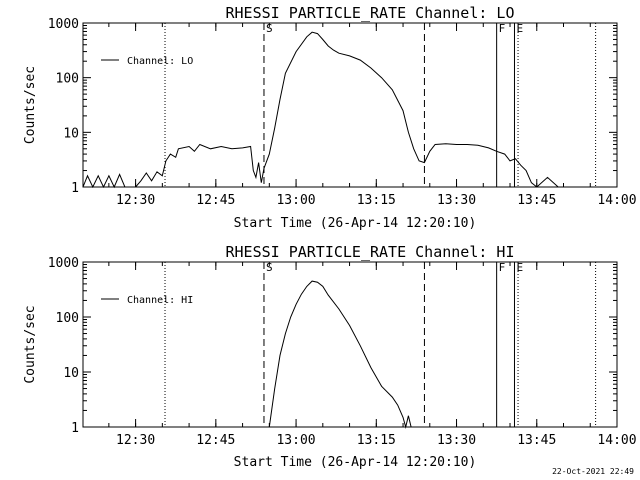 The height and width of the screenshot is (480, 640). What do you see at coordinates (160, 300) in the screenshot?
I see `legend-entry: Channel: HI` at bounding box center [160, 300].